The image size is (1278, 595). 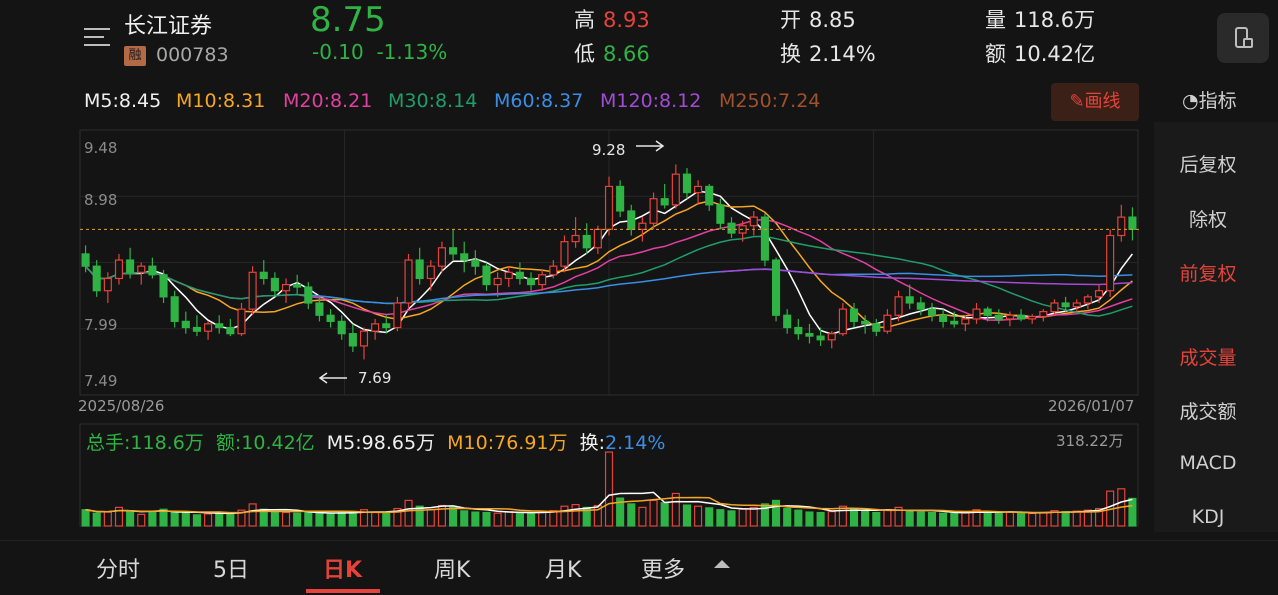 What do you see at coordinates (231, 570) in the screenshot?
I see `tab-5day: 5日` at bounding box center [231, 570].